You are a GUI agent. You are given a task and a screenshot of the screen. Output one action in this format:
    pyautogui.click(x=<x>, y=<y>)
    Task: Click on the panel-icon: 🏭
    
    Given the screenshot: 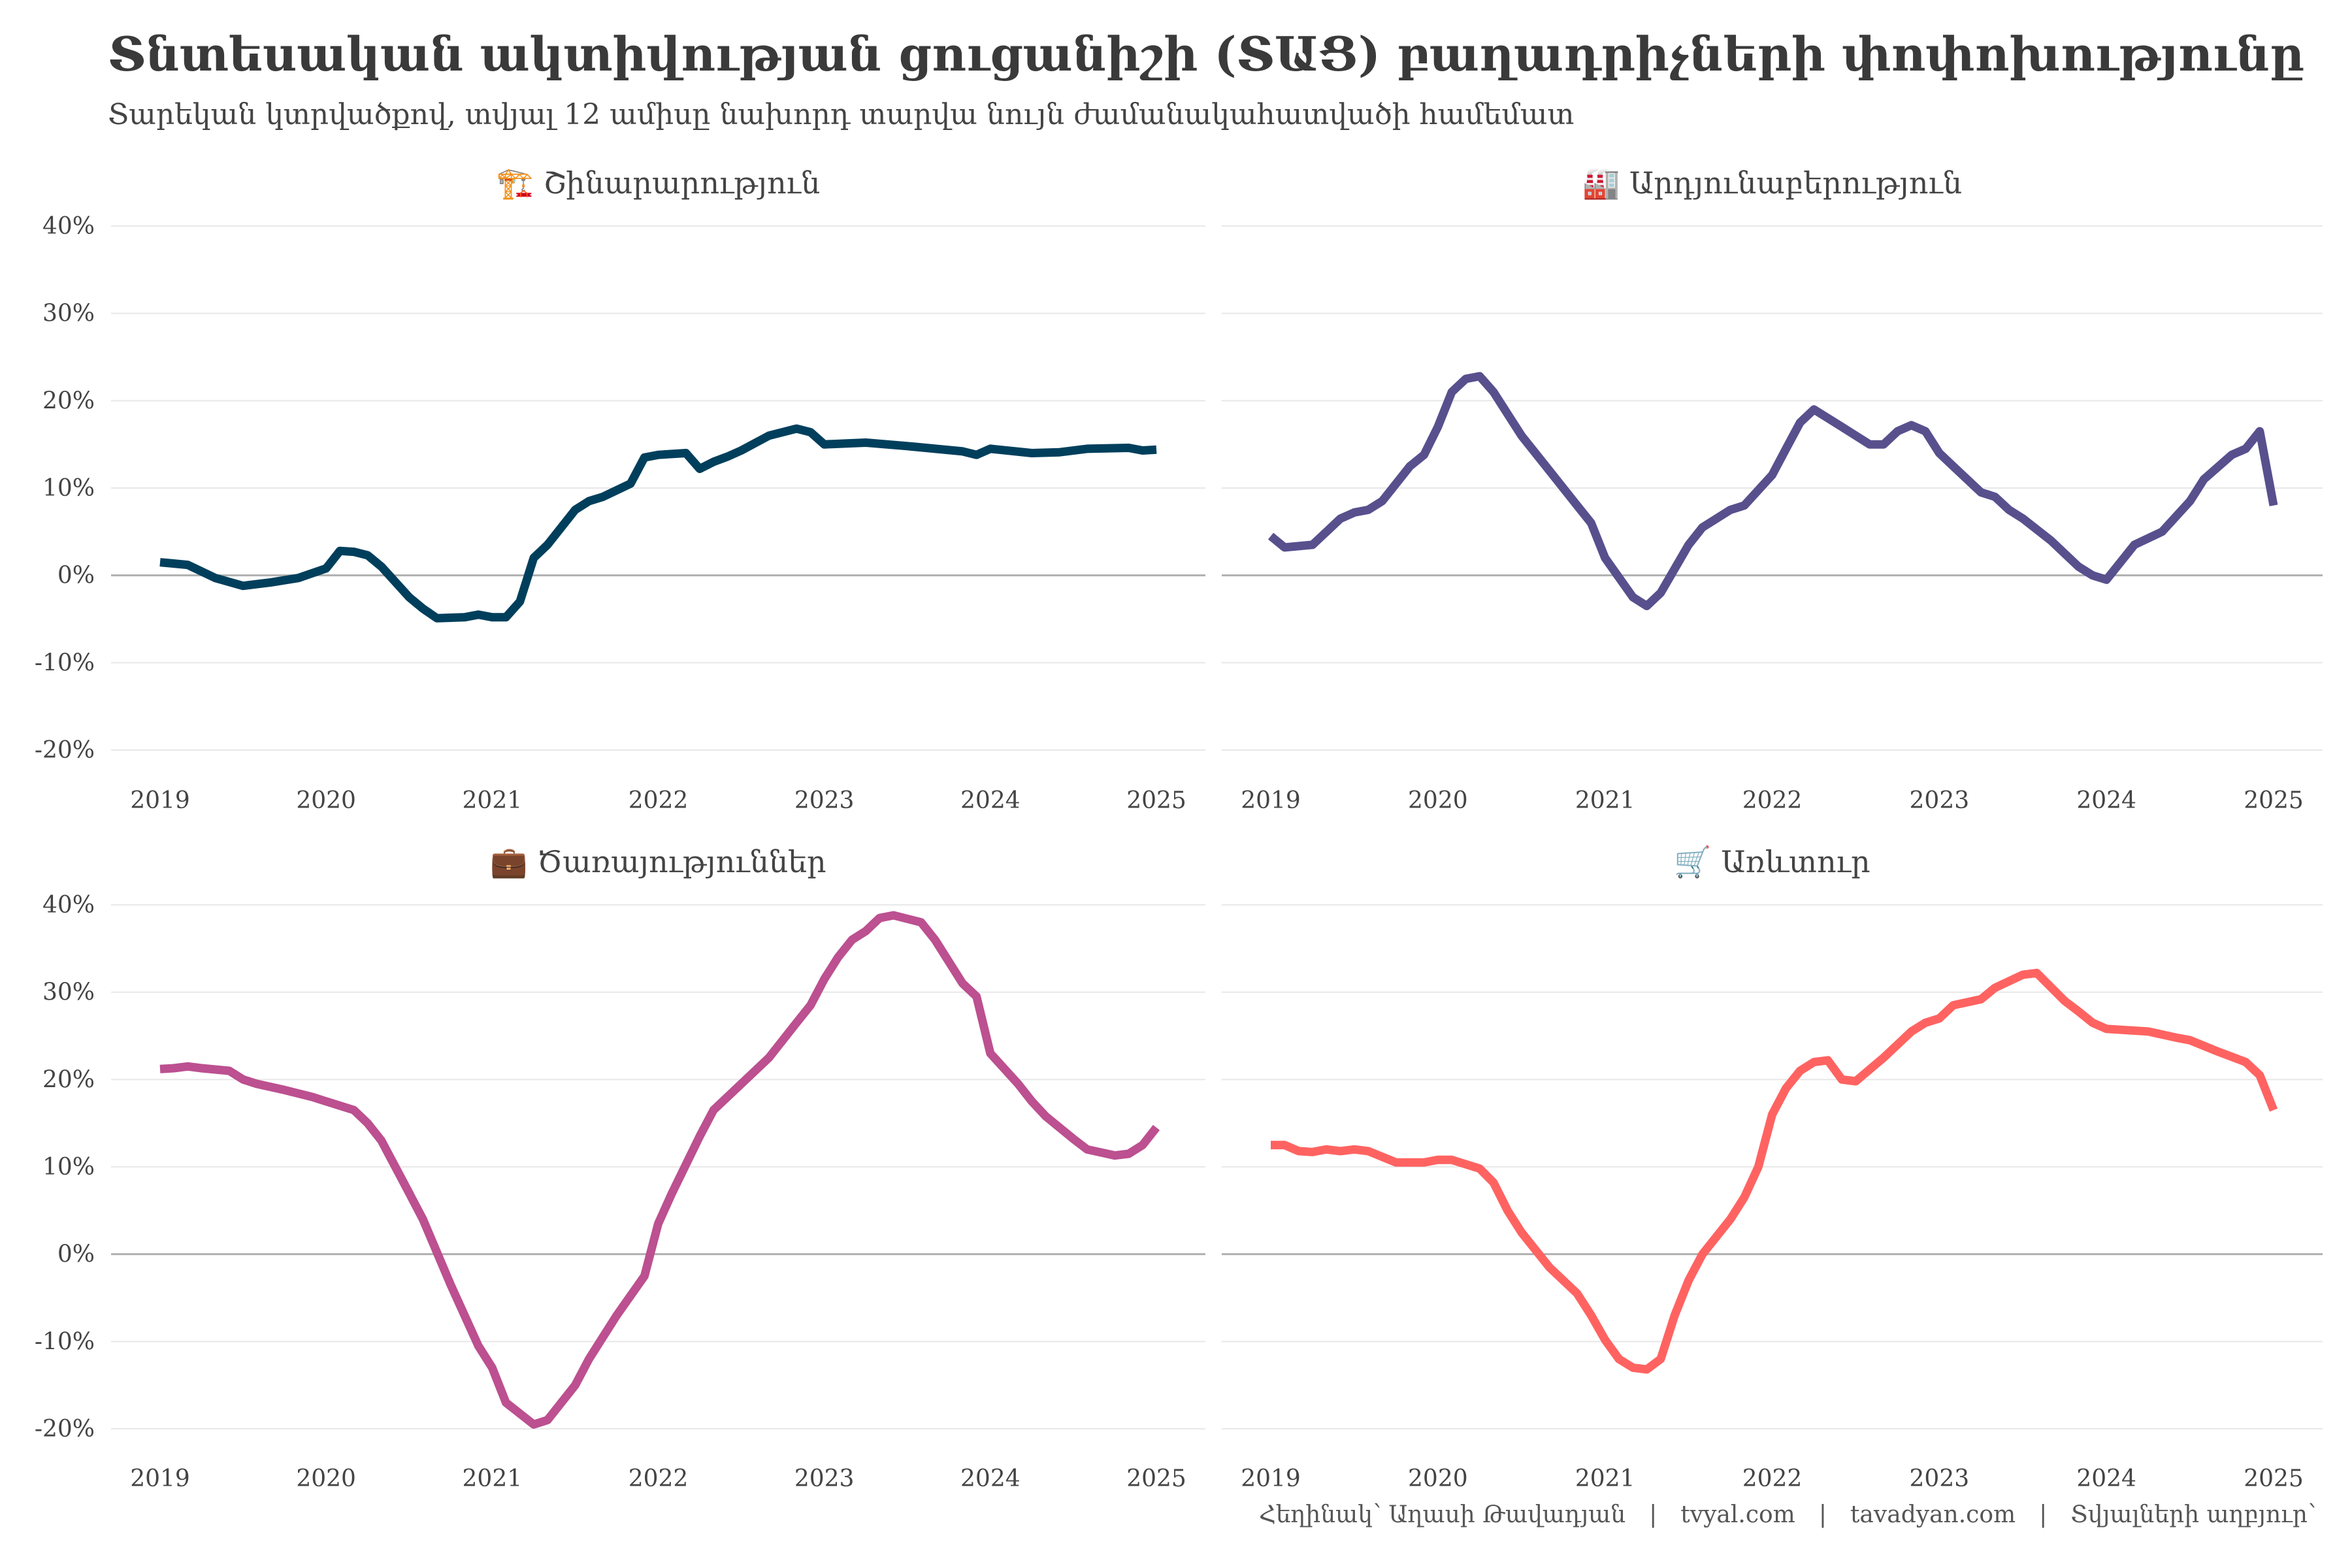 What is the action you would take?
    pyautogui.click(x=1605, y=183)
    